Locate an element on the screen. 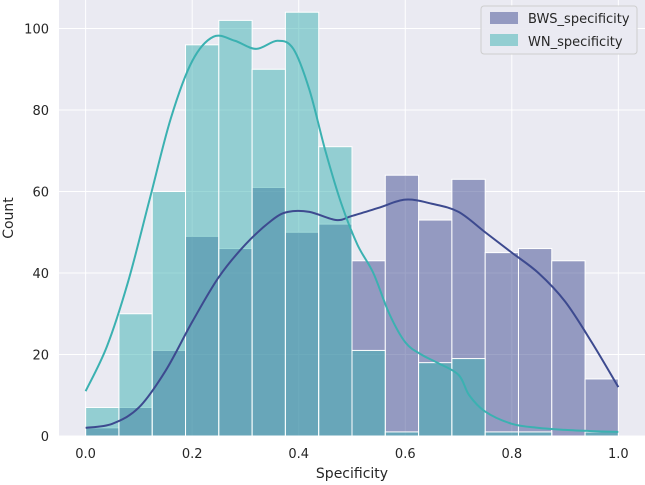 This screenshot has width=645, height=485. y-tick-label: 60 is located at coordinates (40, 193).